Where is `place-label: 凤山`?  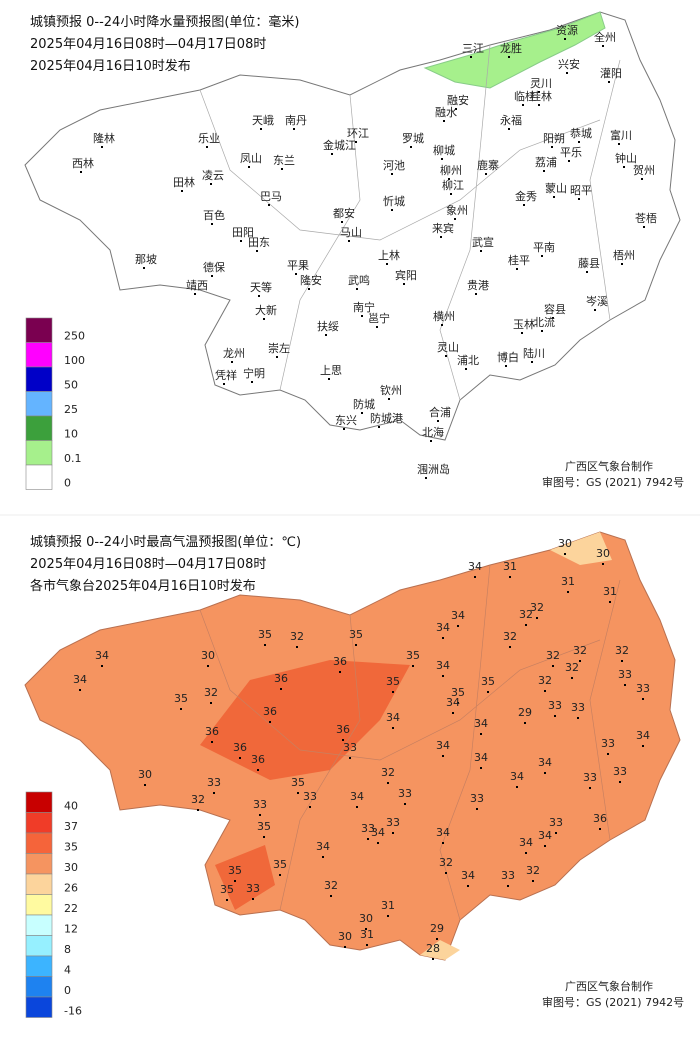 place-label: 凤山 is located at coordinates (251, 158).